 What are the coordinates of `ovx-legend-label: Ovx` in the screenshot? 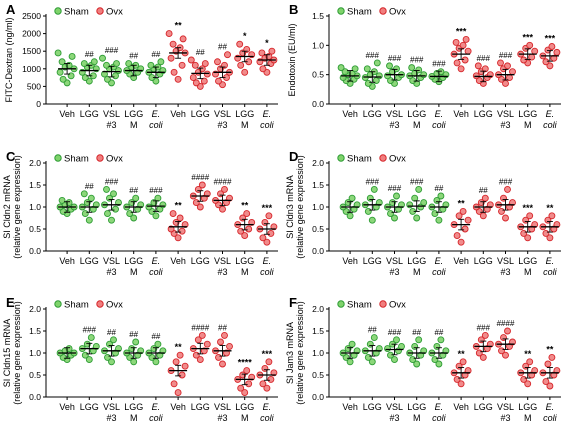 It's located at (114, 159).